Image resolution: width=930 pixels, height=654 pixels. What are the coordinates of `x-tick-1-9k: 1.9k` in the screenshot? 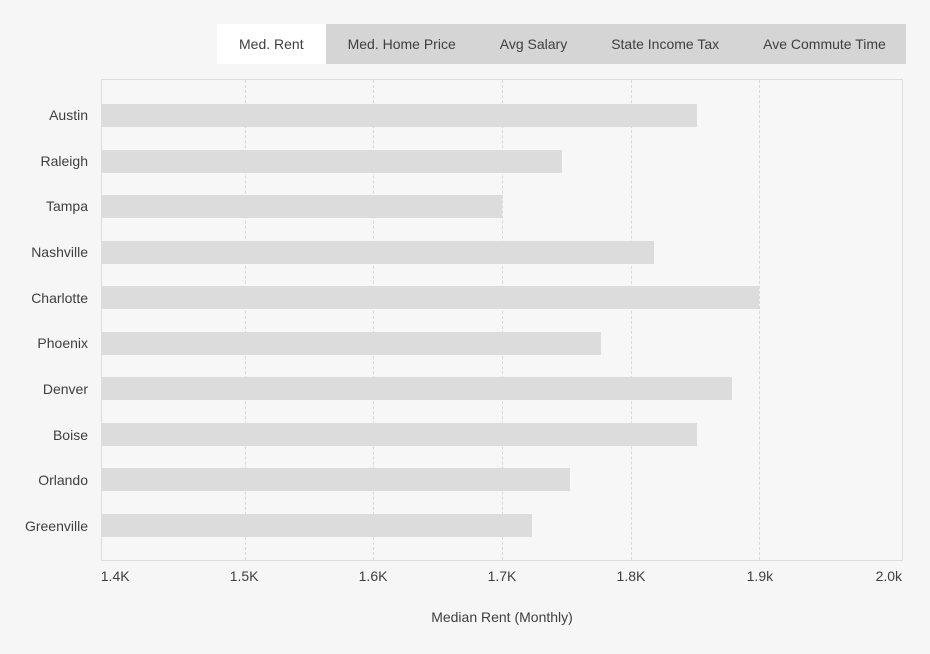 It's located at (760, 576).